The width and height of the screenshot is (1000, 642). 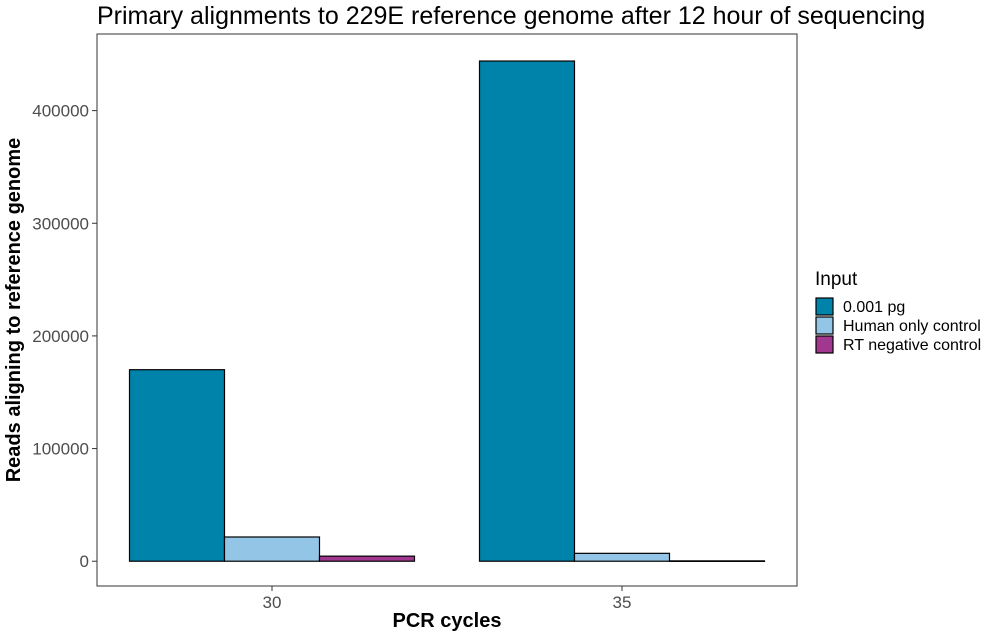 I want to click on legend-label: RT negative control, so click(x=912, y=345).